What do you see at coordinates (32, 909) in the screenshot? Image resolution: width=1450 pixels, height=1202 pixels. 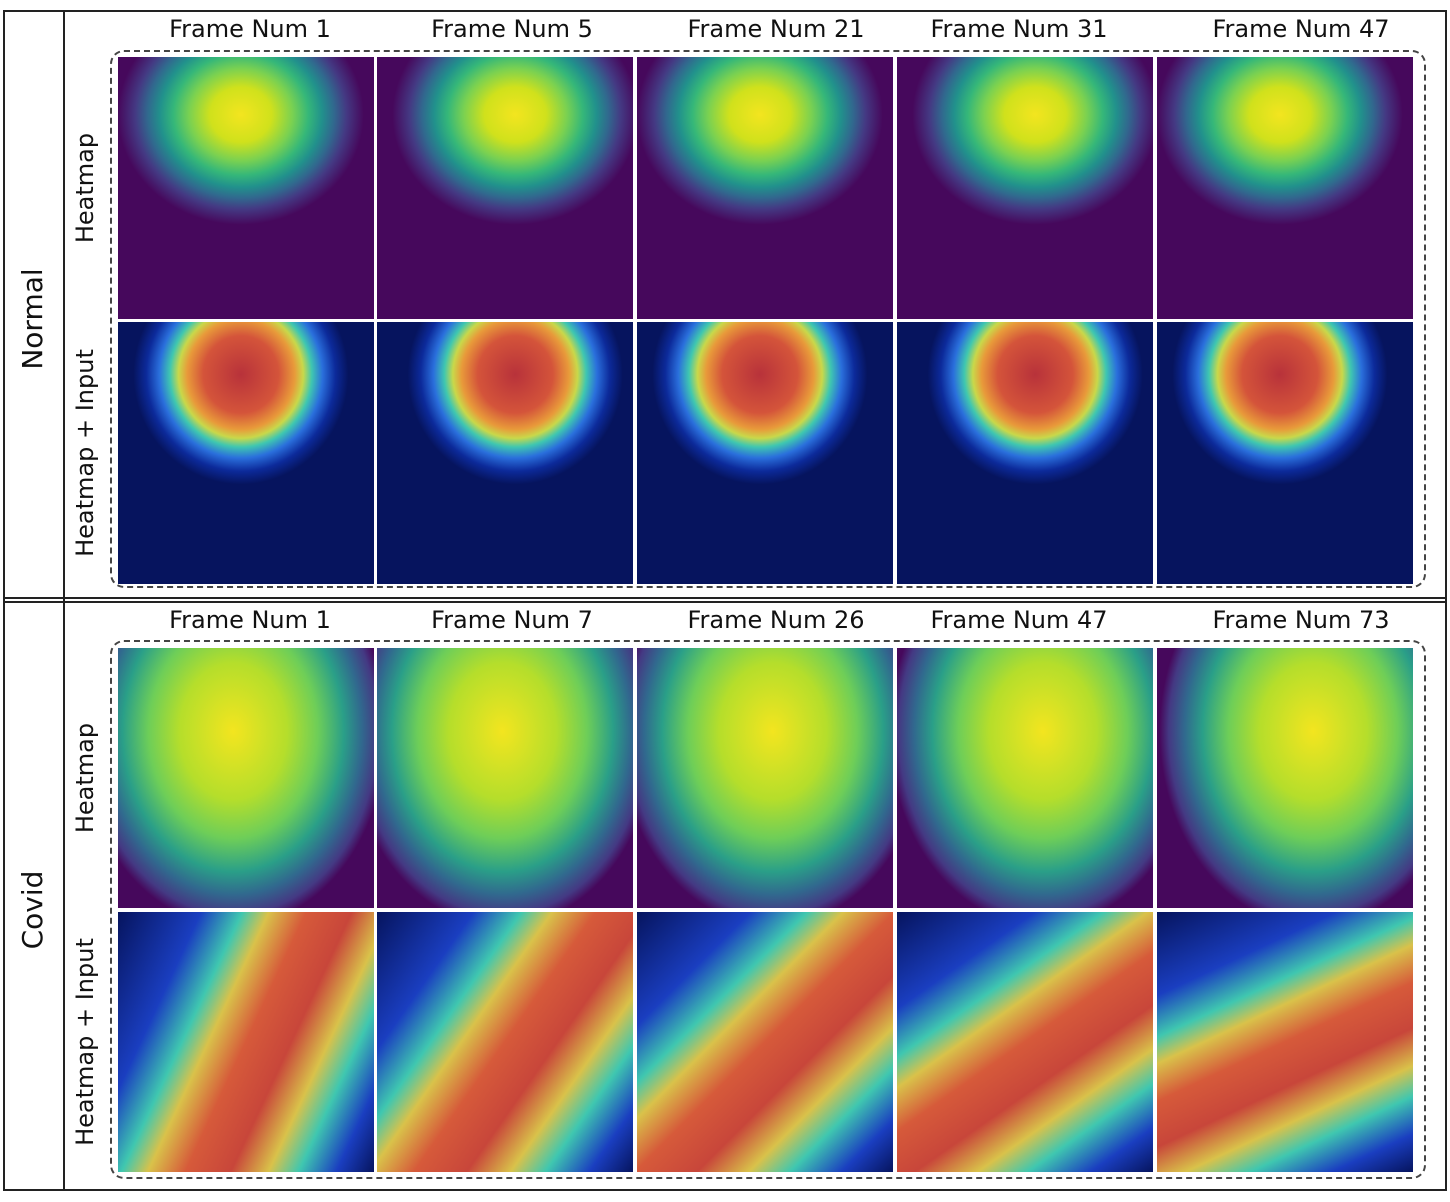 I see `section-label: Covid` at bounding box center [32, 909].